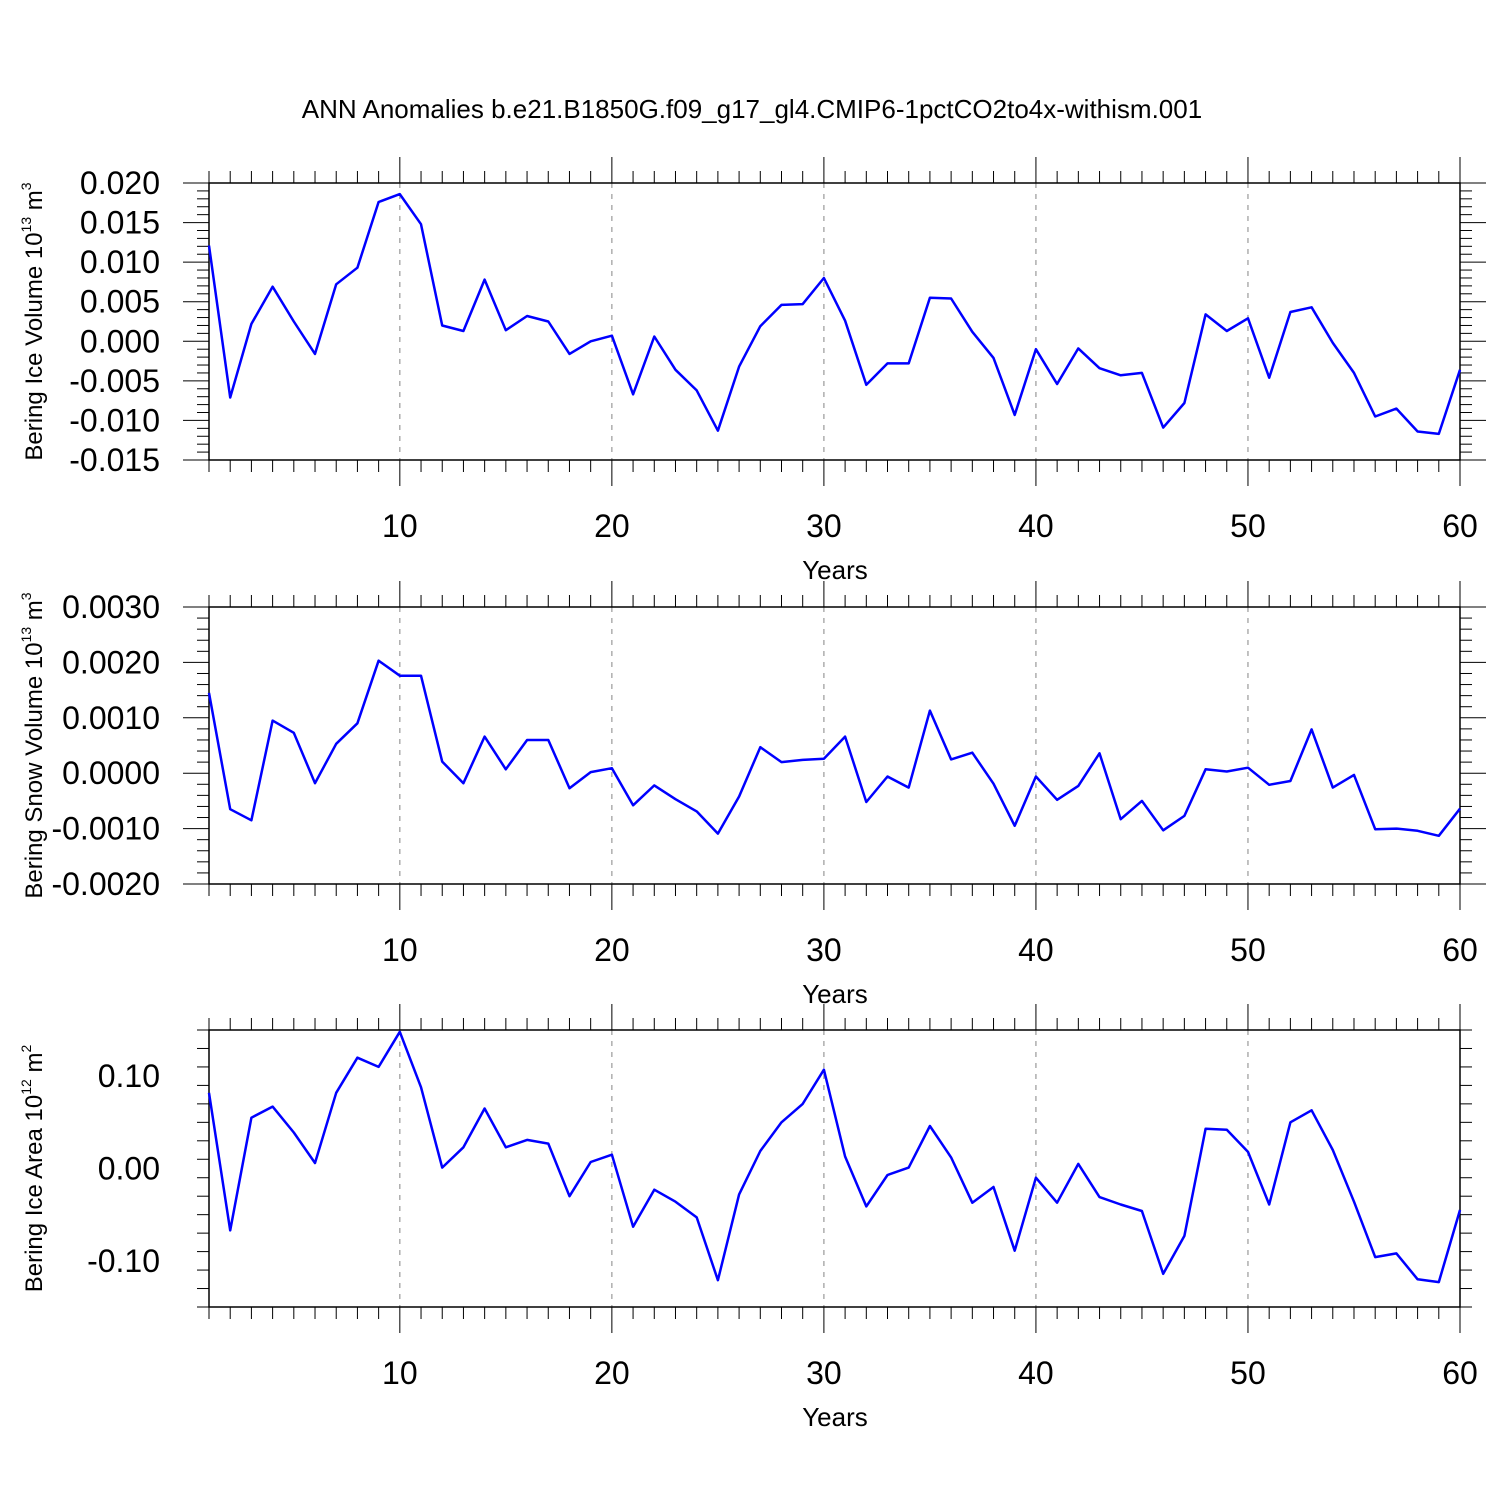  Describe the element at coordinates (120, 223) in the screenshot. I see `y-tick-label: 0.015` at that location.